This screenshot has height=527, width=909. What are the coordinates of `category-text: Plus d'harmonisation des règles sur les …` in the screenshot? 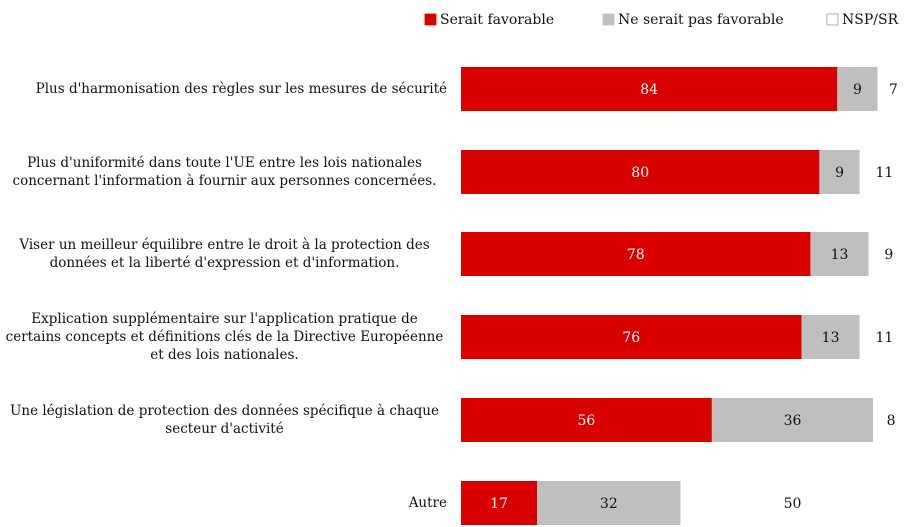 It's located at (241, 89).